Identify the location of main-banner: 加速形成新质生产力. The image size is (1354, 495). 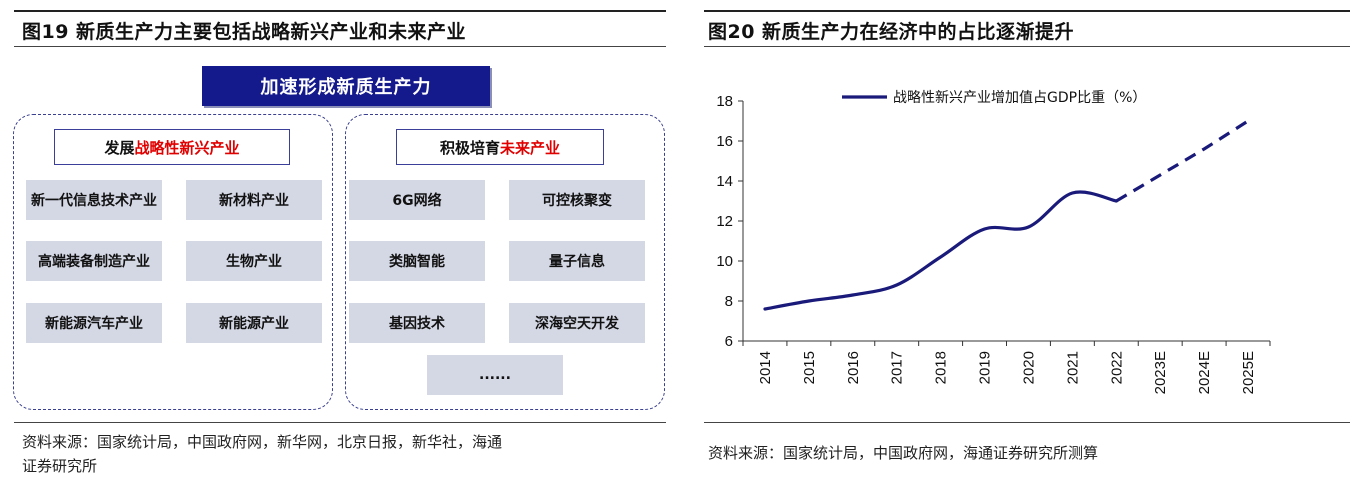
(346, 86).